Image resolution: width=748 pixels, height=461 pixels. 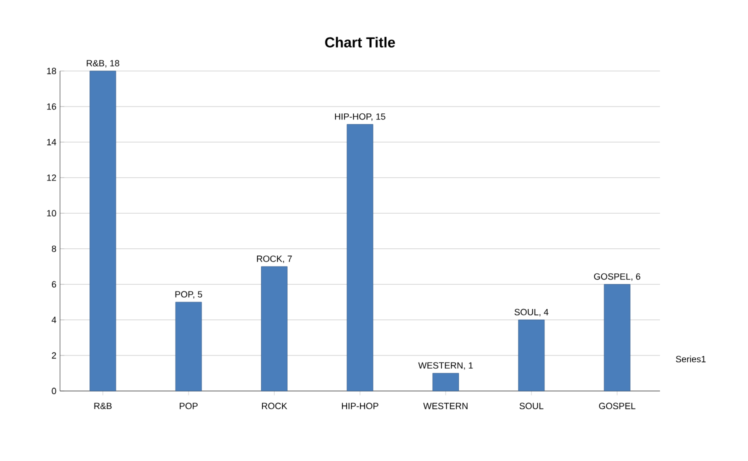 What do you see at coordinates (103, 406) in the screenshot?
I see `x-tick-label: R&B` at bounding box center [103, 406].